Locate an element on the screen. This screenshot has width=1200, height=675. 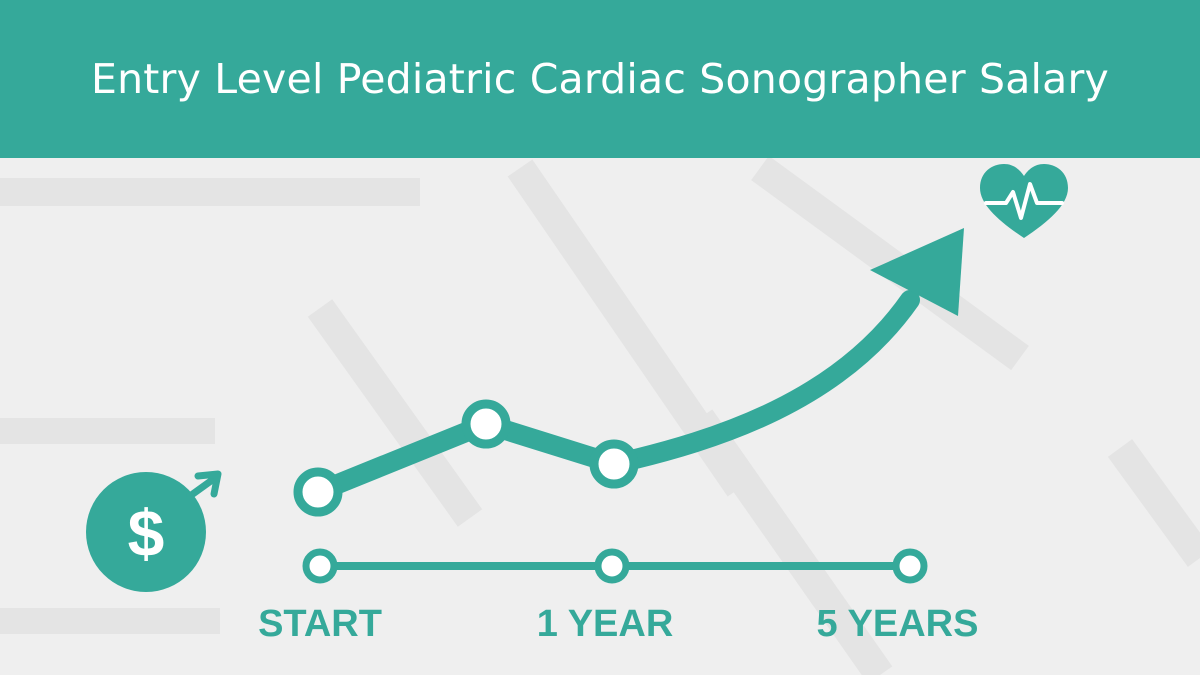
trend-node-1-year is located at coordinates (614, 464).